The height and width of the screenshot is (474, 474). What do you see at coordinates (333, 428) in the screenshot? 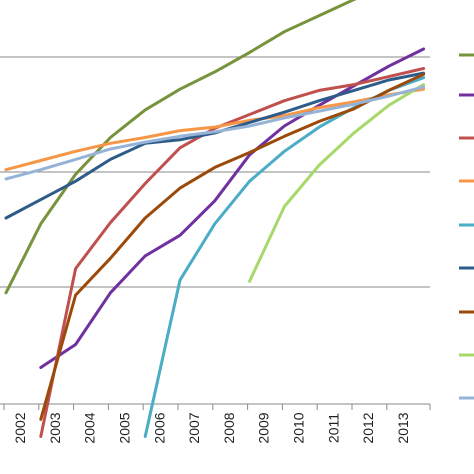
I see `x-tick-label: 2011` at bounding box center [333, 428].